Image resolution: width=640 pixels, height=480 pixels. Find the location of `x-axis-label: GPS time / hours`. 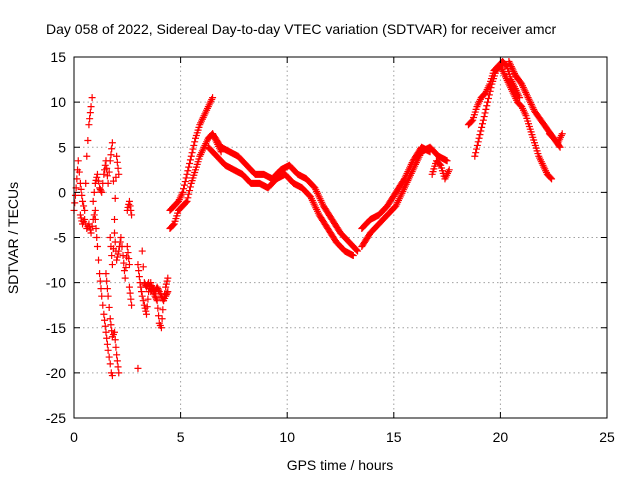

x-axis-label: GPS time / hours is located at coordinates (340, 465).